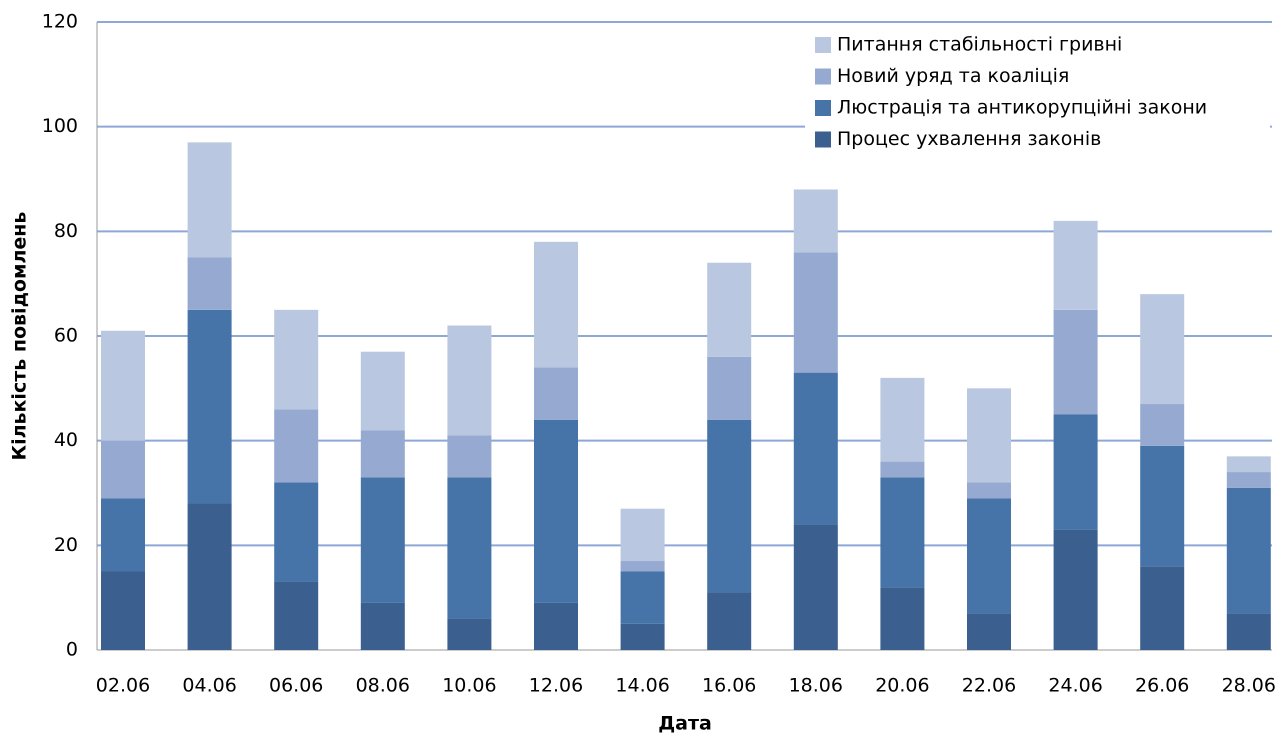  What do you see at coordinates (953, 76) in the screenshot?
I see `legend-label: Новий уряд та коаліція` at bounding box center [953, 76].